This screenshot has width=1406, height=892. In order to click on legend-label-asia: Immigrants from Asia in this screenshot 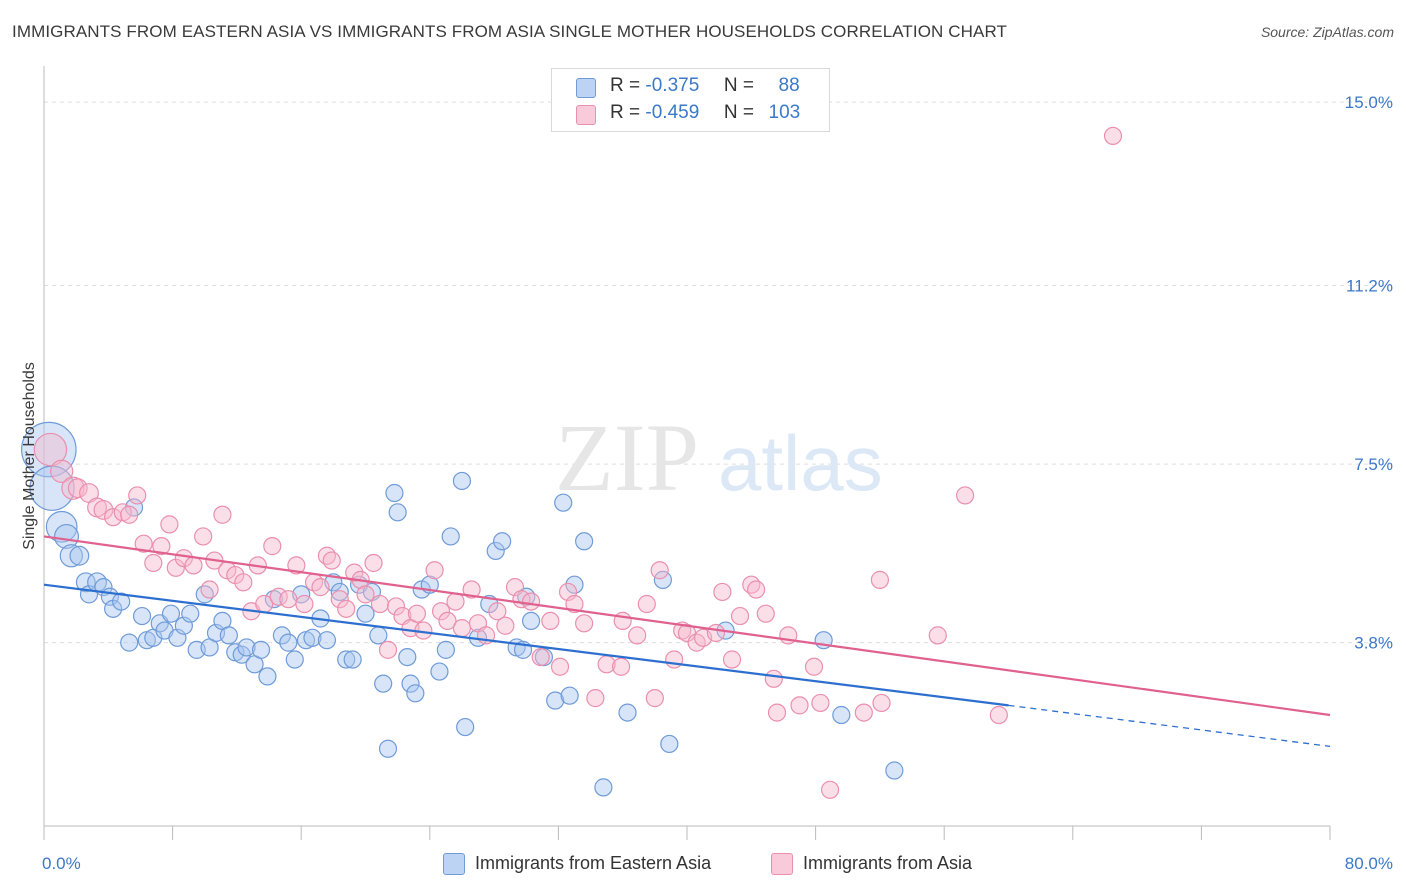, I will do `click(888, 863)`.